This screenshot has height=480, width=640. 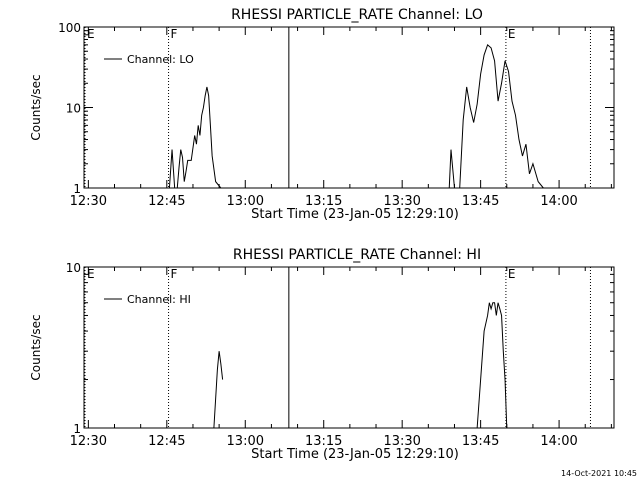 I want to click on chart-title: RHESSI PARTICLE_RATE Channel: LO, so click(x=357, y=15).